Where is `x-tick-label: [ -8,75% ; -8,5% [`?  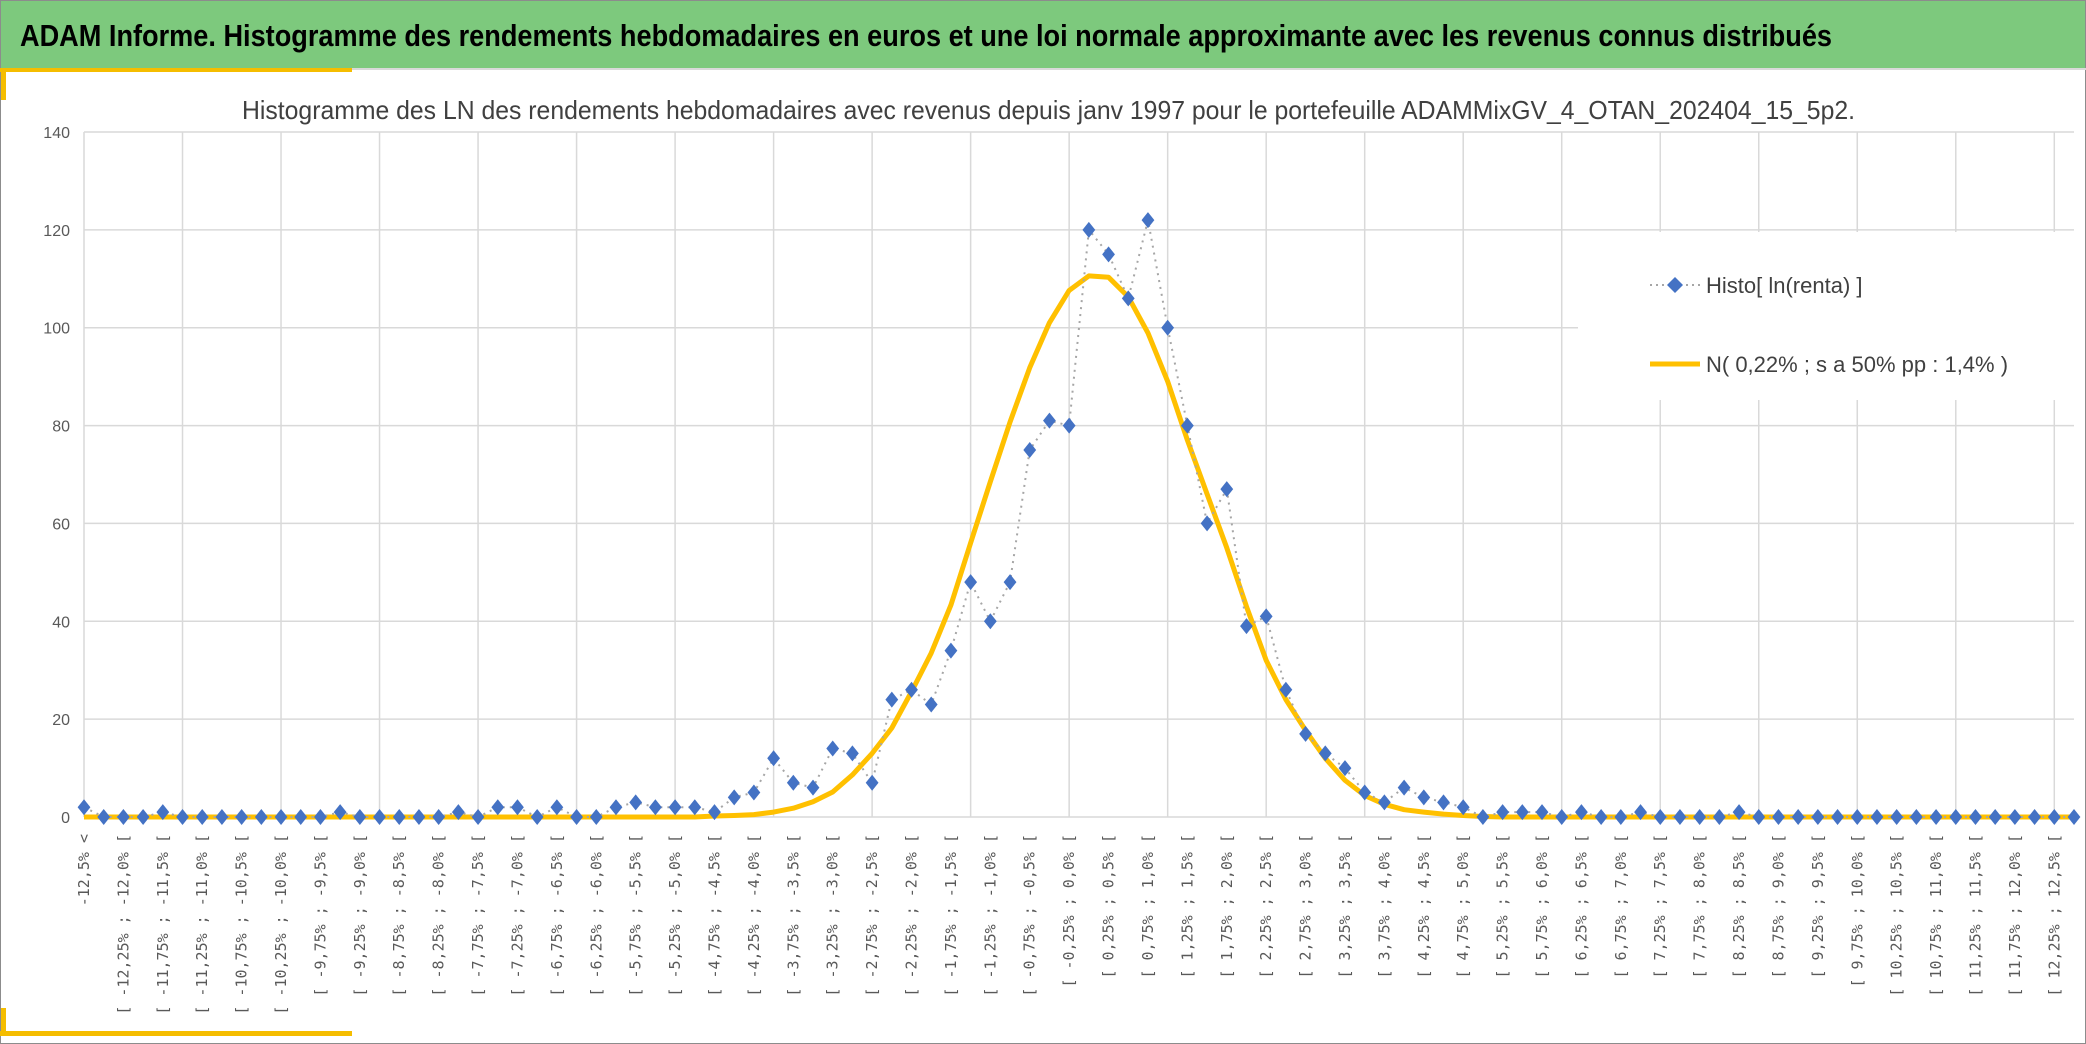 x-tick-label: [ -8,75% ; -8,5% [ is located at coordinates (399, 915).